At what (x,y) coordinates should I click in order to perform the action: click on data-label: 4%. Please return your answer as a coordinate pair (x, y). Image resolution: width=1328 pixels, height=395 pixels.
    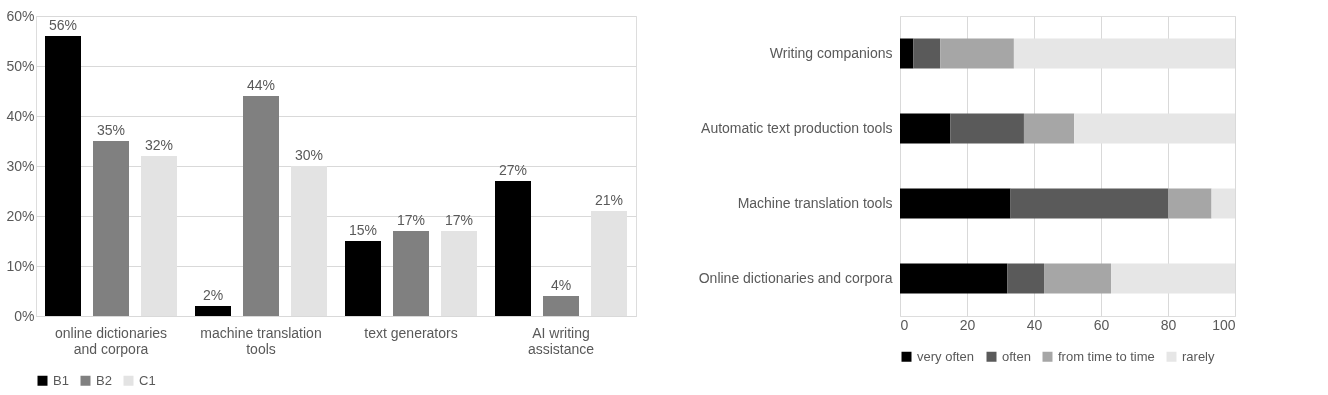
    Looking at the image, I should click on (561, 285).